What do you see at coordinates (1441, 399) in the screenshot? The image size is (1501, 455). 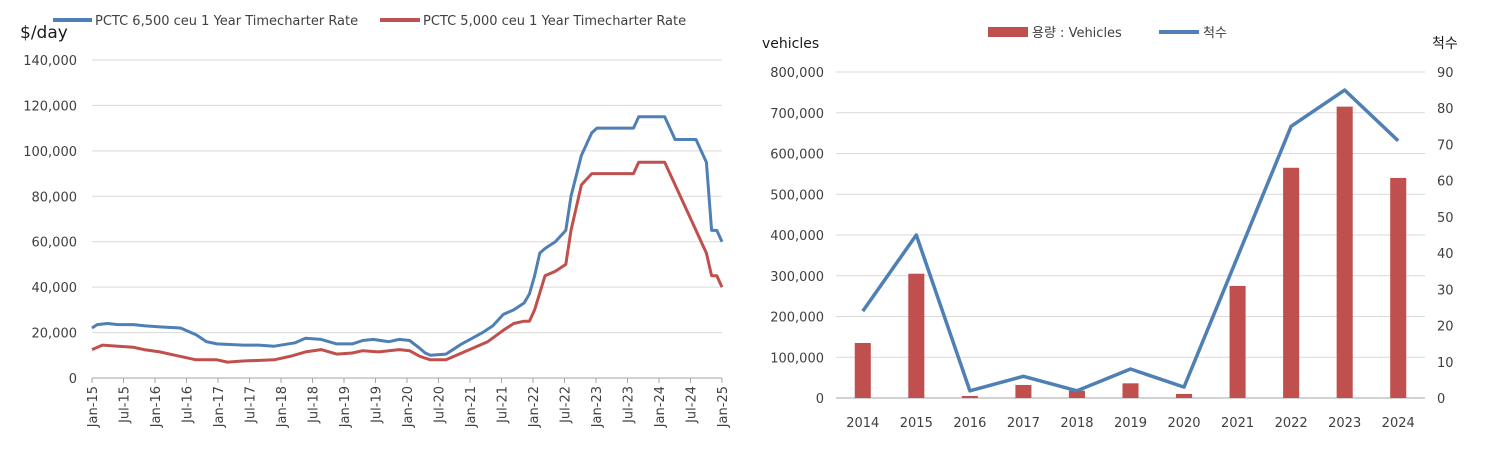 I see `right-right-ytick-label: 0` at bounding box center [1441, 399].